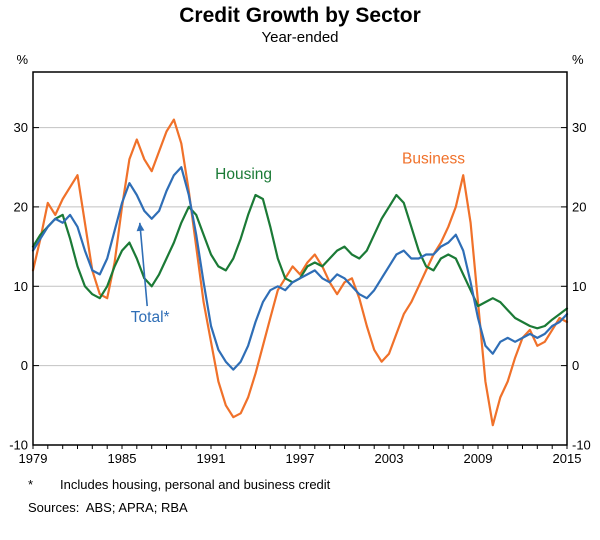 This screenshot has height=540, width=600. Describe the element at coordinates (143, 264) in the screenshot. I see `annotation-arrow` at that location.